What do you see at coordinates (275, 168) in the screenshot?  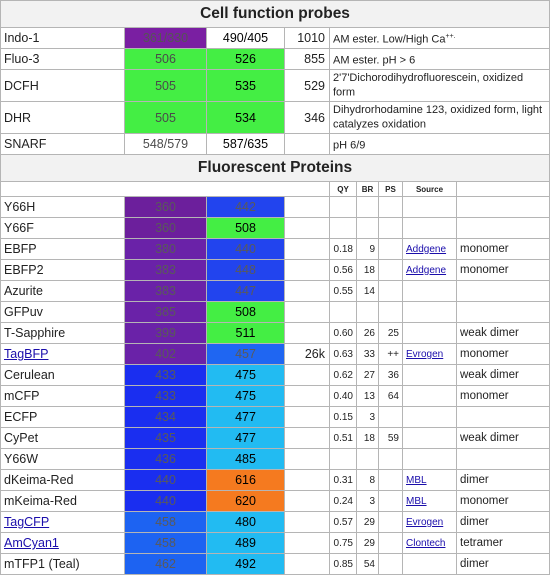 I see `section-header-proteins: Fluorescent Proteins` at bounding box center [275, 168].